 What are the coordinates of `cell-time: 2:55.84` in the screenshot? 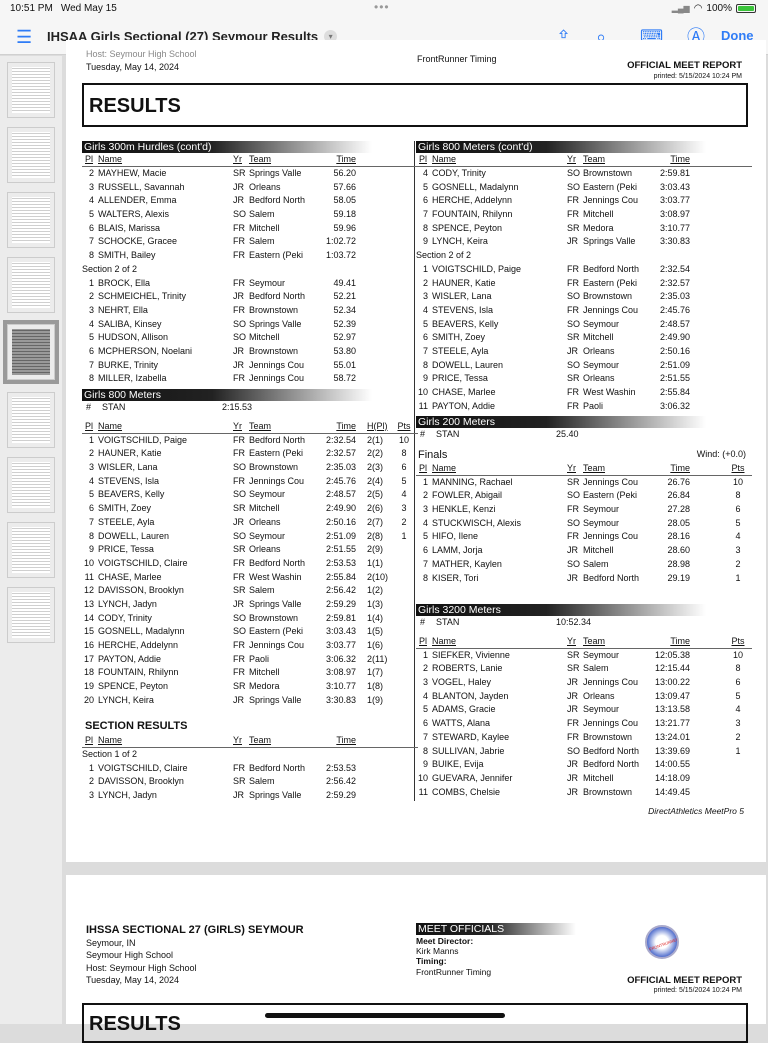 It's located at (674, 392).